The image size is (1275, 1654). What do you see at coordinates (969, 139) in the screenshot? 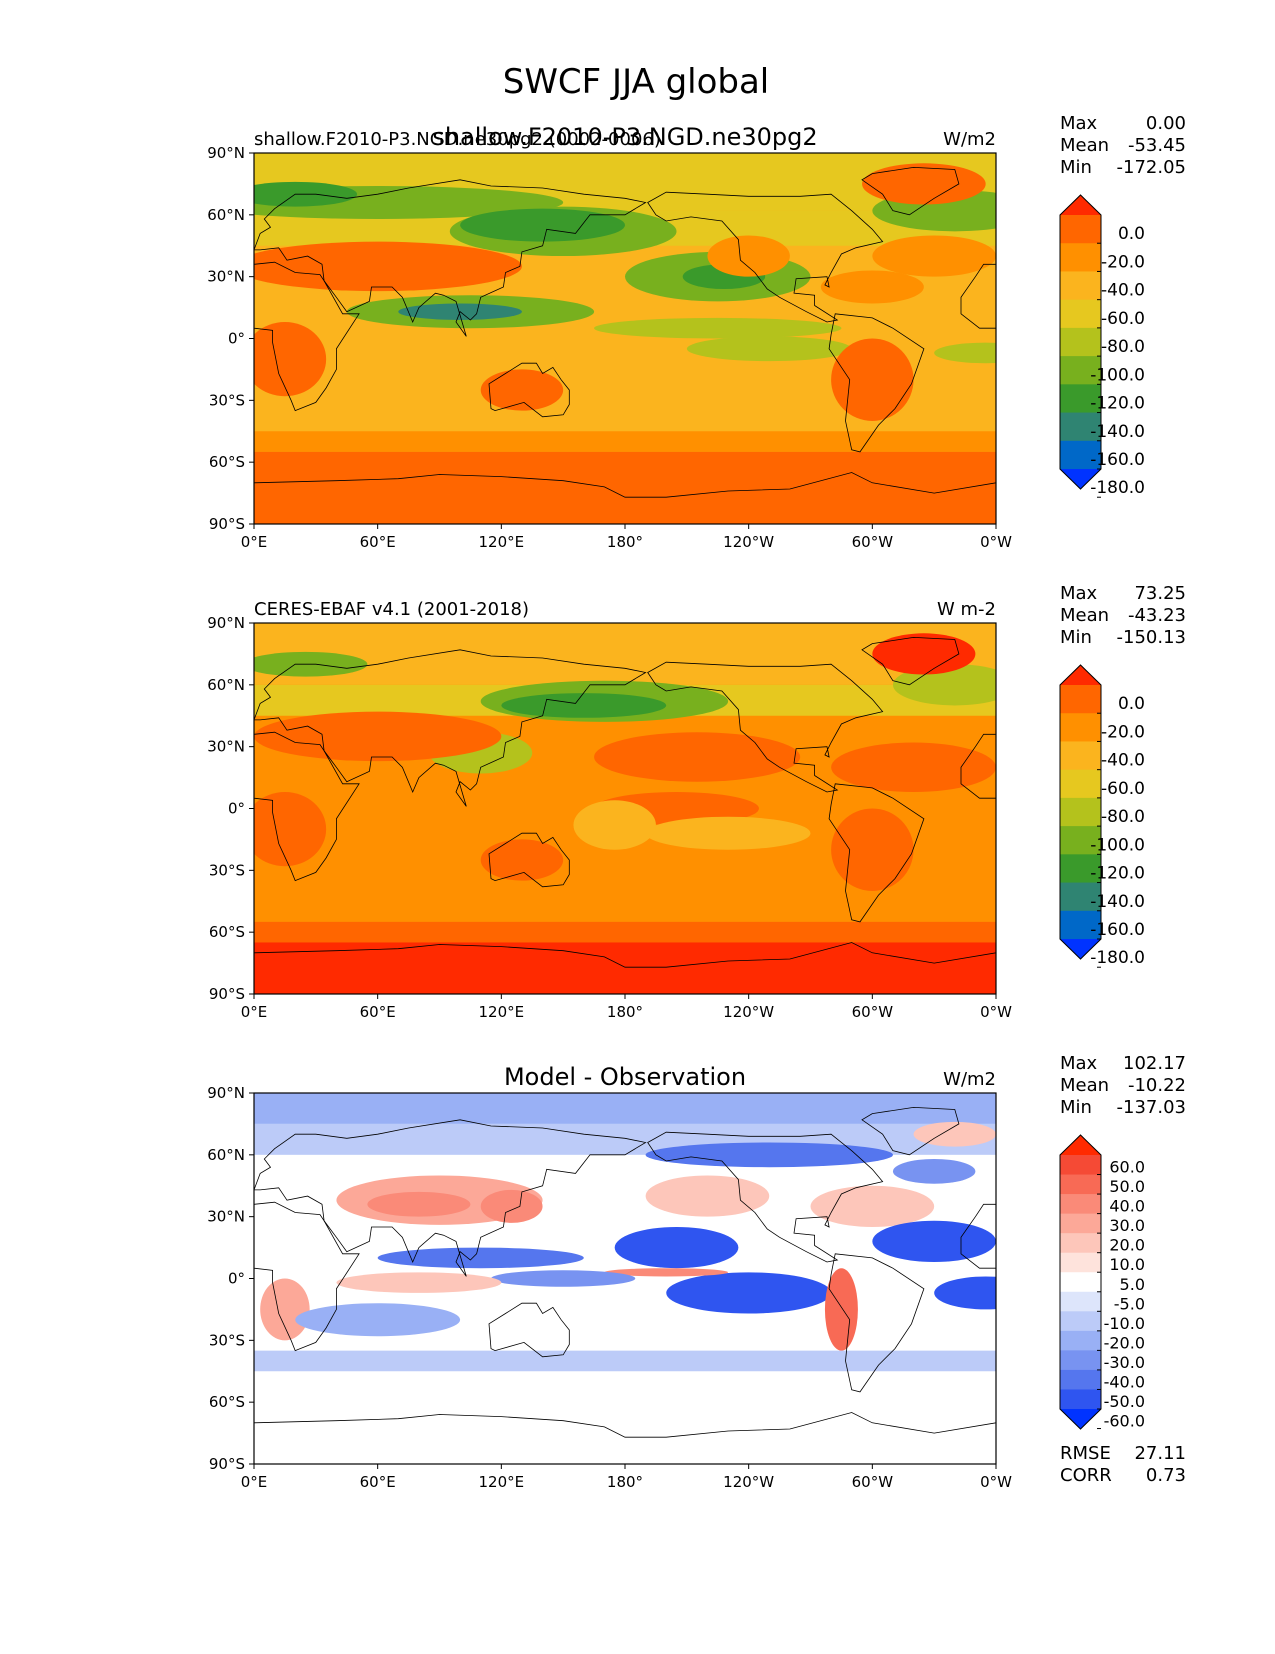
I see `panel-units: W/m2` at bounding box center [969, 139].